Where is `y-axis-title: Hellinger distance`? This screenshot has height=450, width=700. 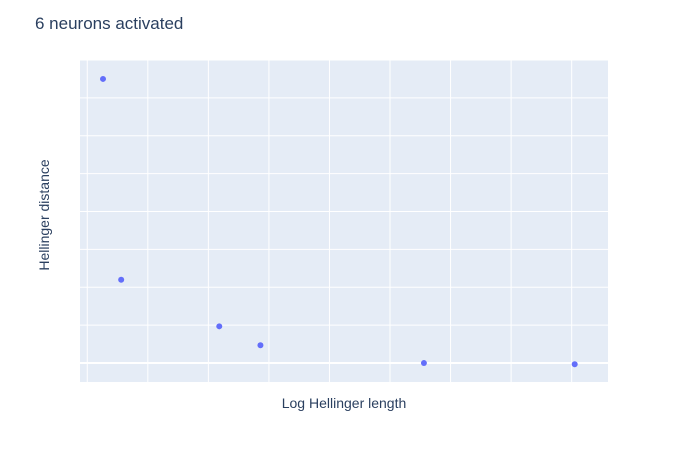
y-axis-title: Hellinger distance is located at coordinates (44, 214).